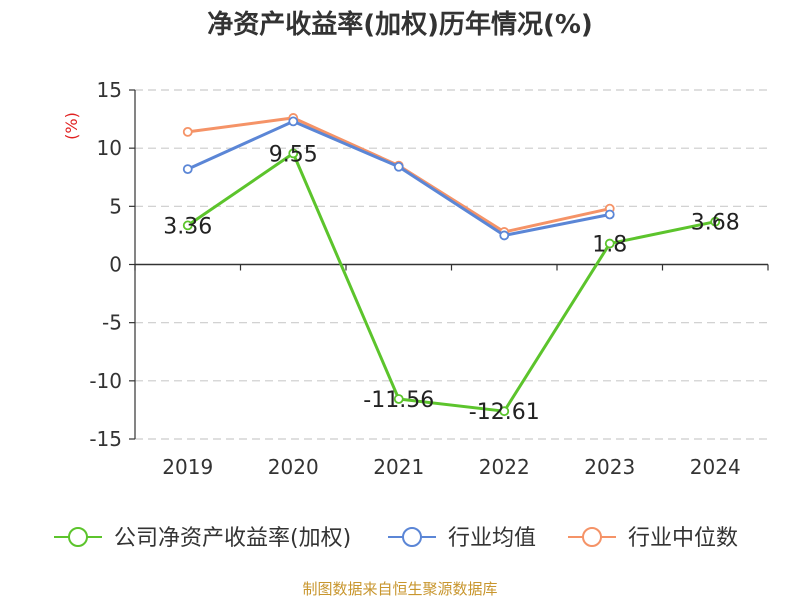  I want to click on y-axis: 15 10 5 0 -5 -10 -15, so click(112, 264).